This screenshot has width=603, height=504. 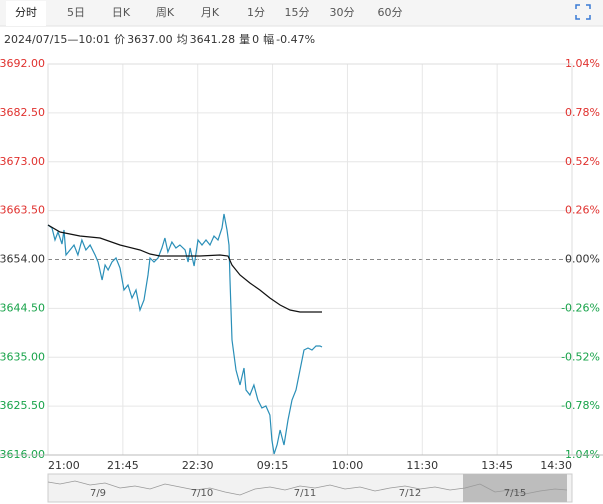 What do you see at coordinates (213, 39) in the screenshot?
I see `info-value: 3641.28` at bounding box center [213, 39].